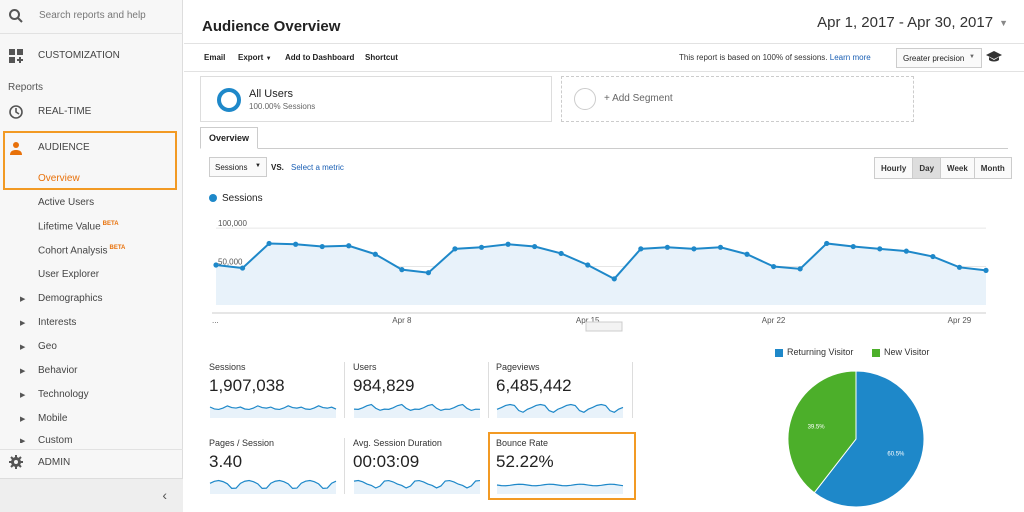 The width and height of the screenshot is (1024, 512). Describe the element at coordinates (55, 439) in the screenshot. I see `sidebar-item-custom: Custom` at that location.